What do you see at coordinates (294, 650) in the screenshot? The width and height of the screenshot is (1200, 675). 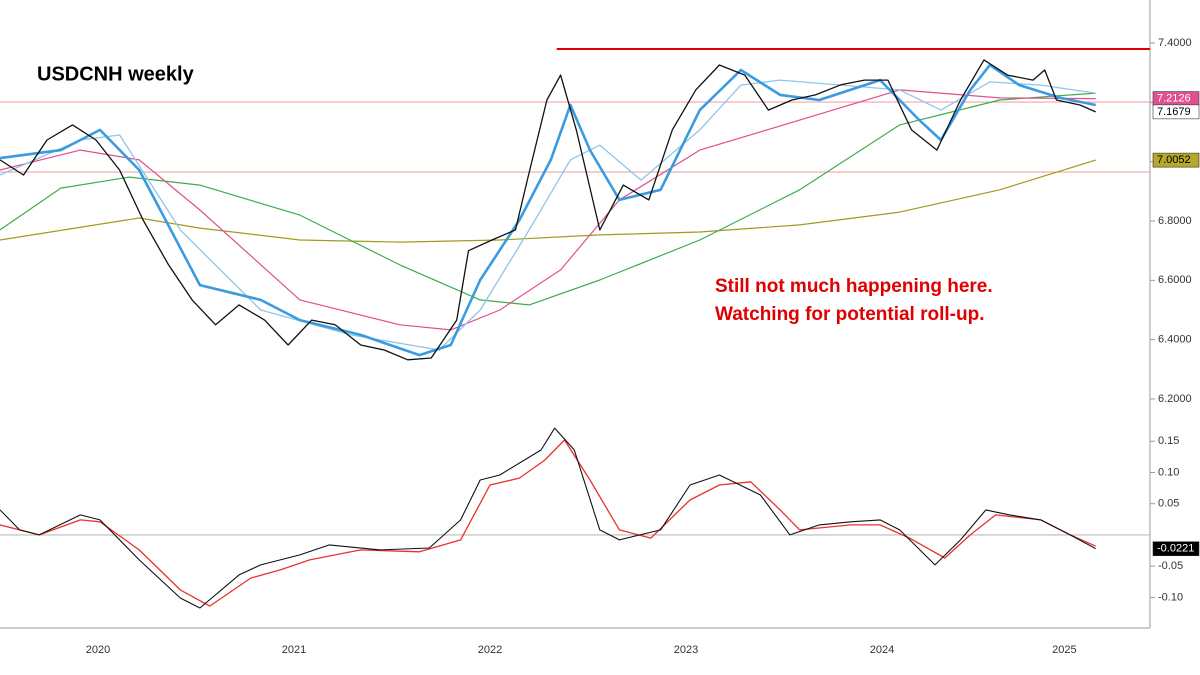 I see `x-tick-label: 2021` at bounding box center [294, 650].